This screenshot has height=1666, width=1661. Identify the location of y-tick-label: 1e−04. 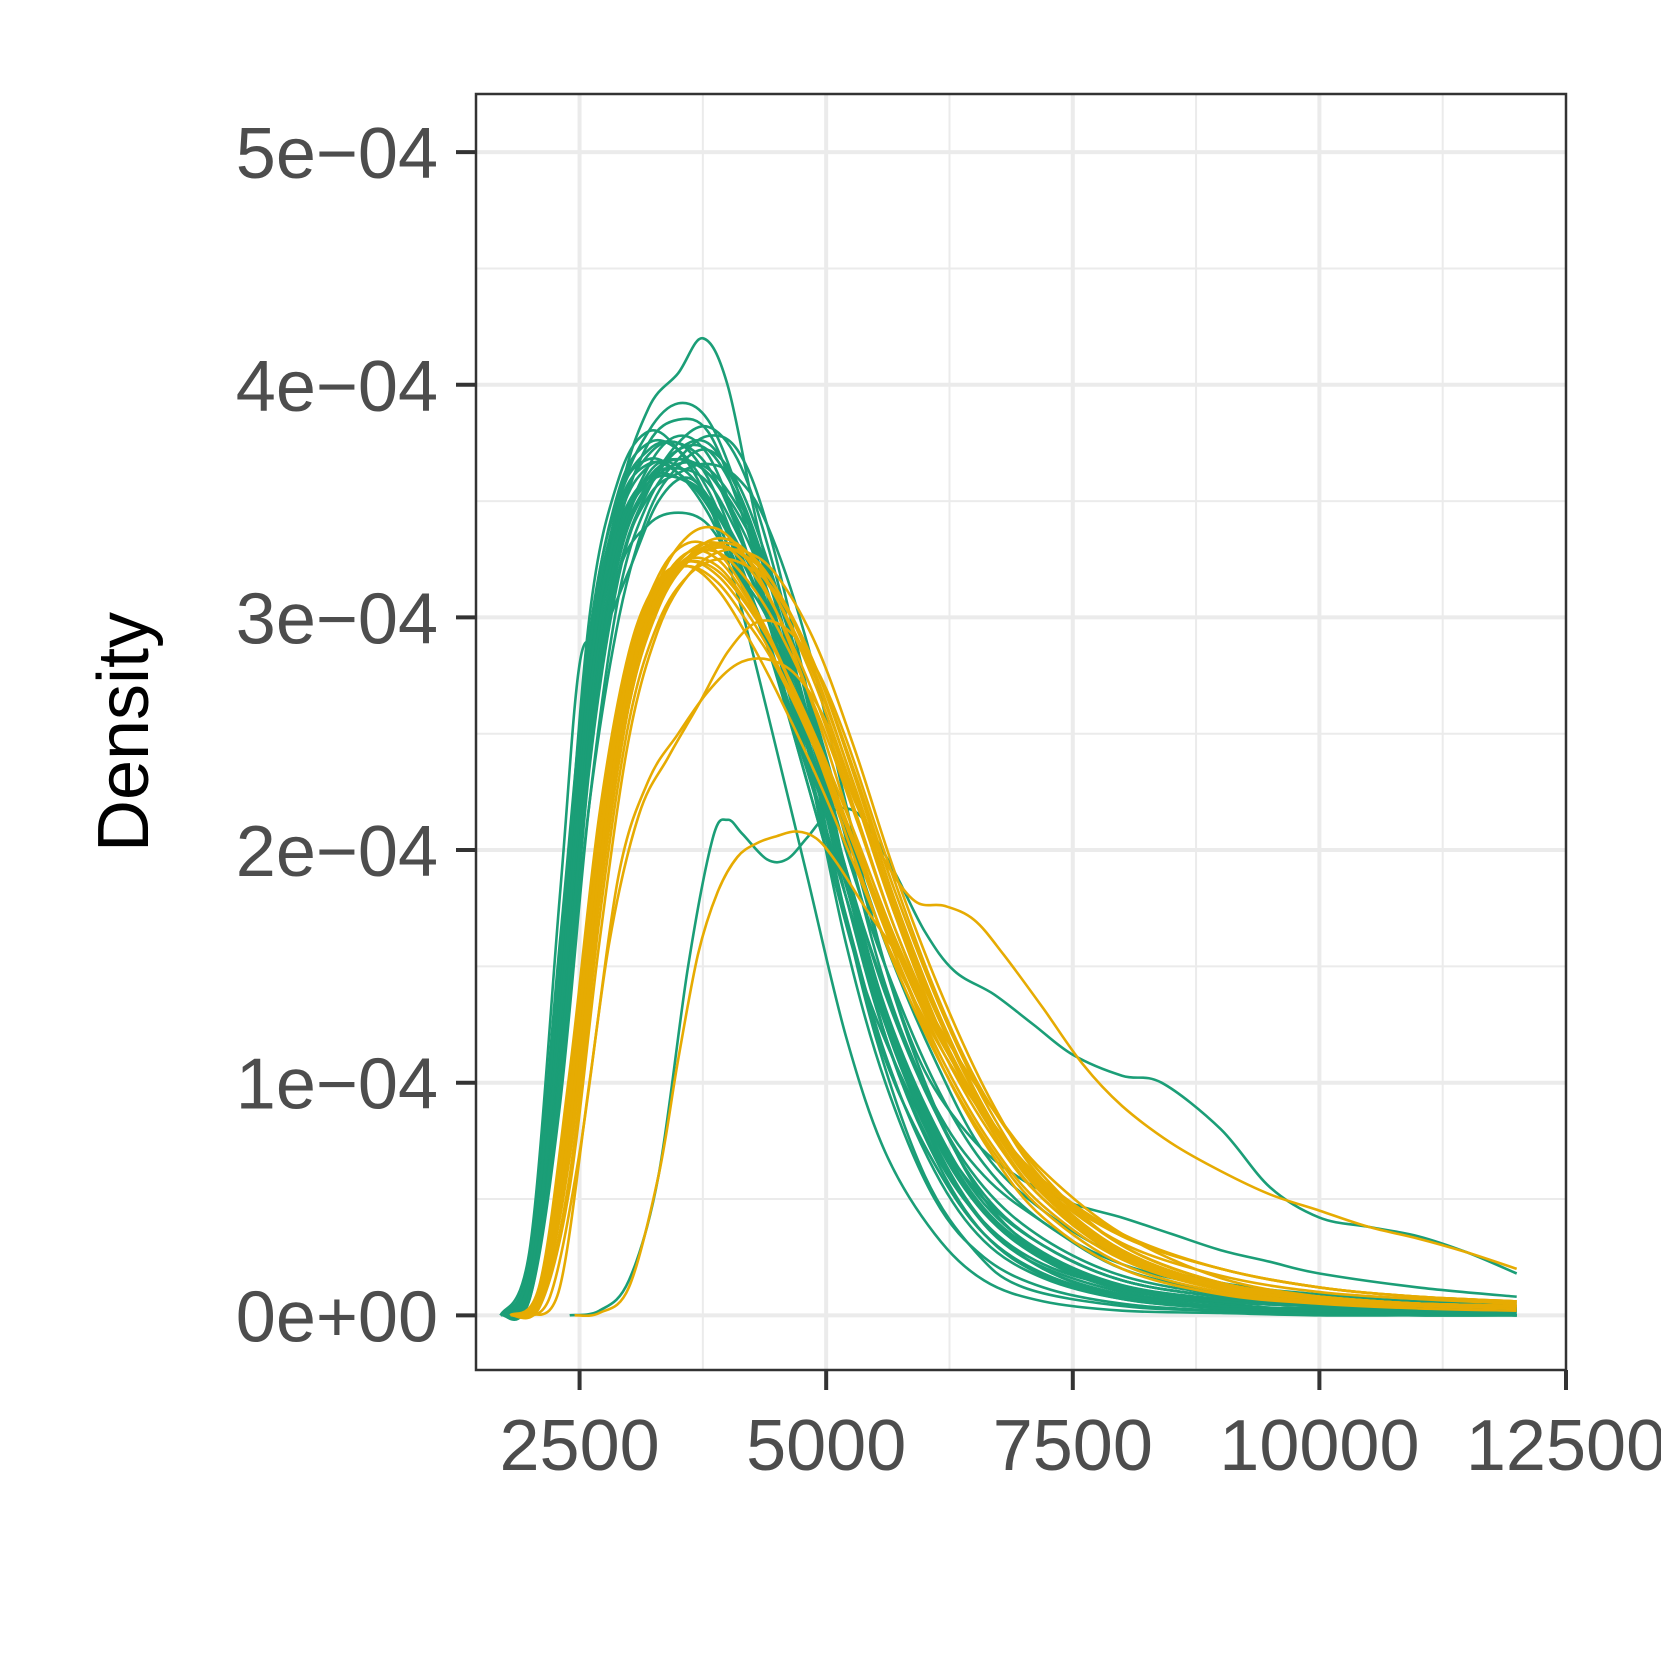
(337, 1085).